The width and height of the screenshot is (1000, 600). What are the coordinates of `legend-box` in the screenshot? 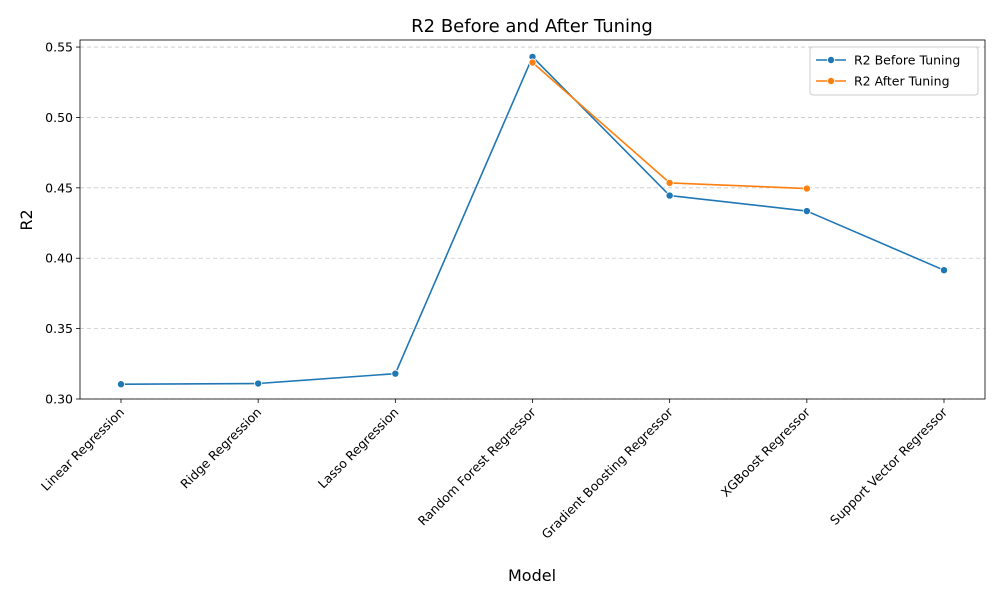 It's located at (894, 71).